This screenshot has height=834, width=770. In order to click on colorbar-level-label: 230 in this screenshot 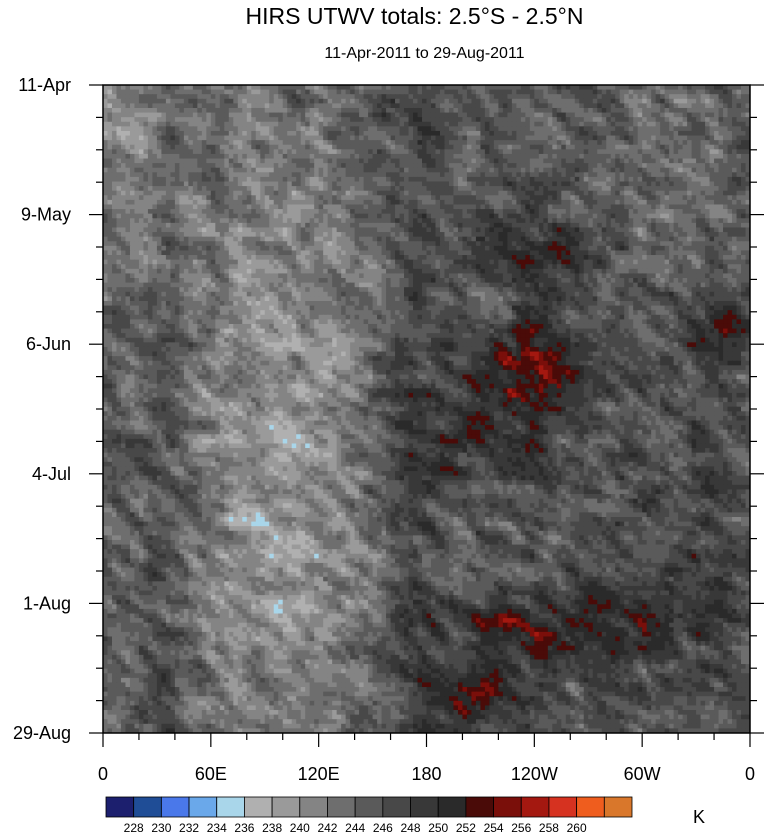, I will do `click(161, 827)`.